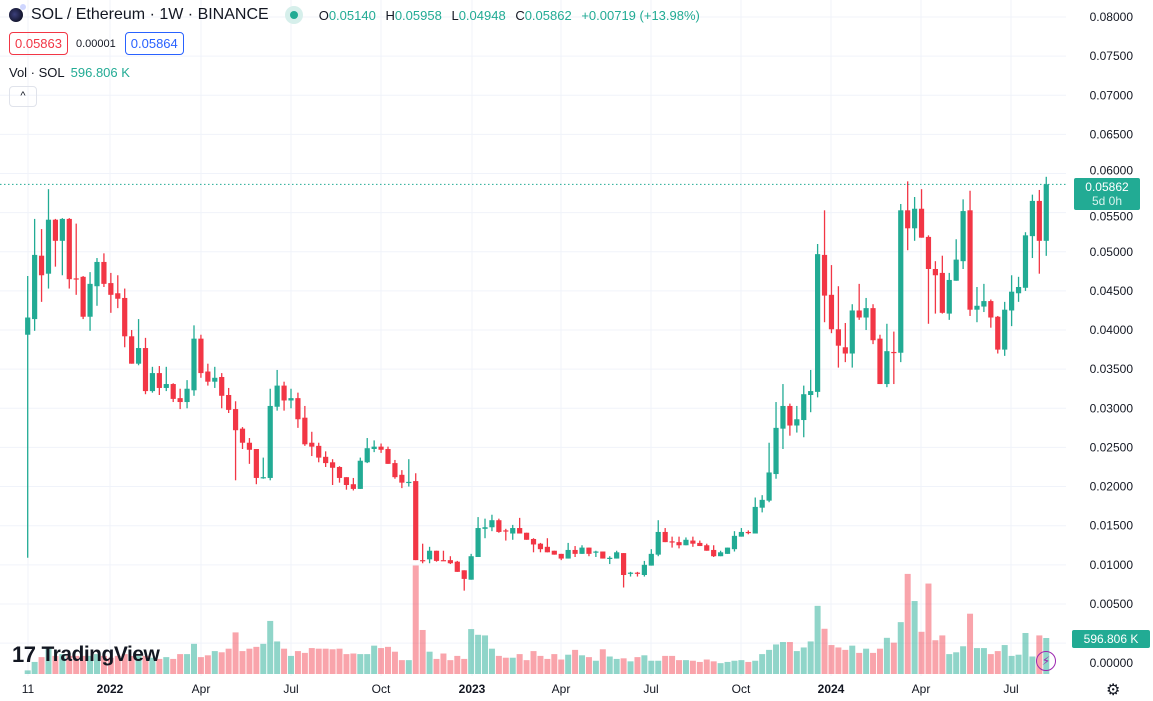 This screenshot has width=1153, height=701. Describe the element at coordinates (293, 15) in the screenshot. I see `market-status-icon` at that location.